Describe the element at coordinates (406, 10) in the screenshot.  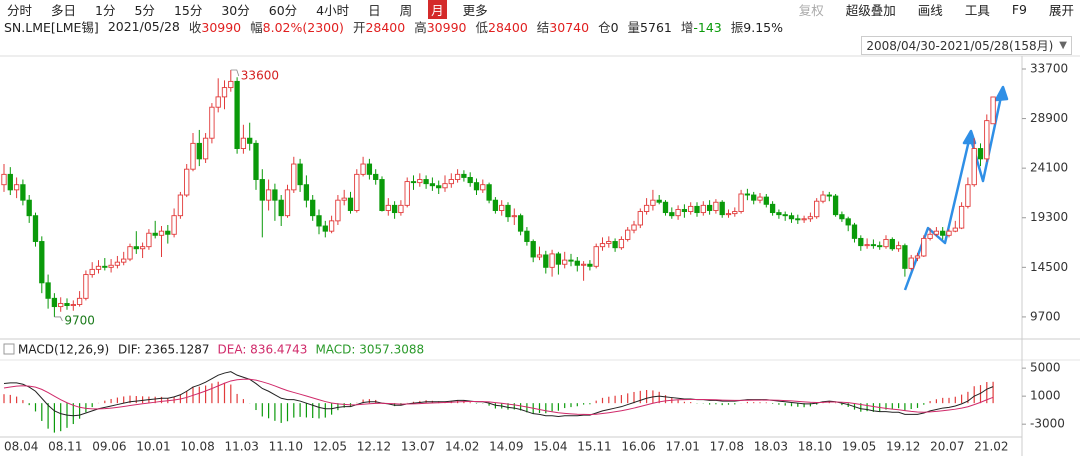
I see `period-tab: 周` at that location.